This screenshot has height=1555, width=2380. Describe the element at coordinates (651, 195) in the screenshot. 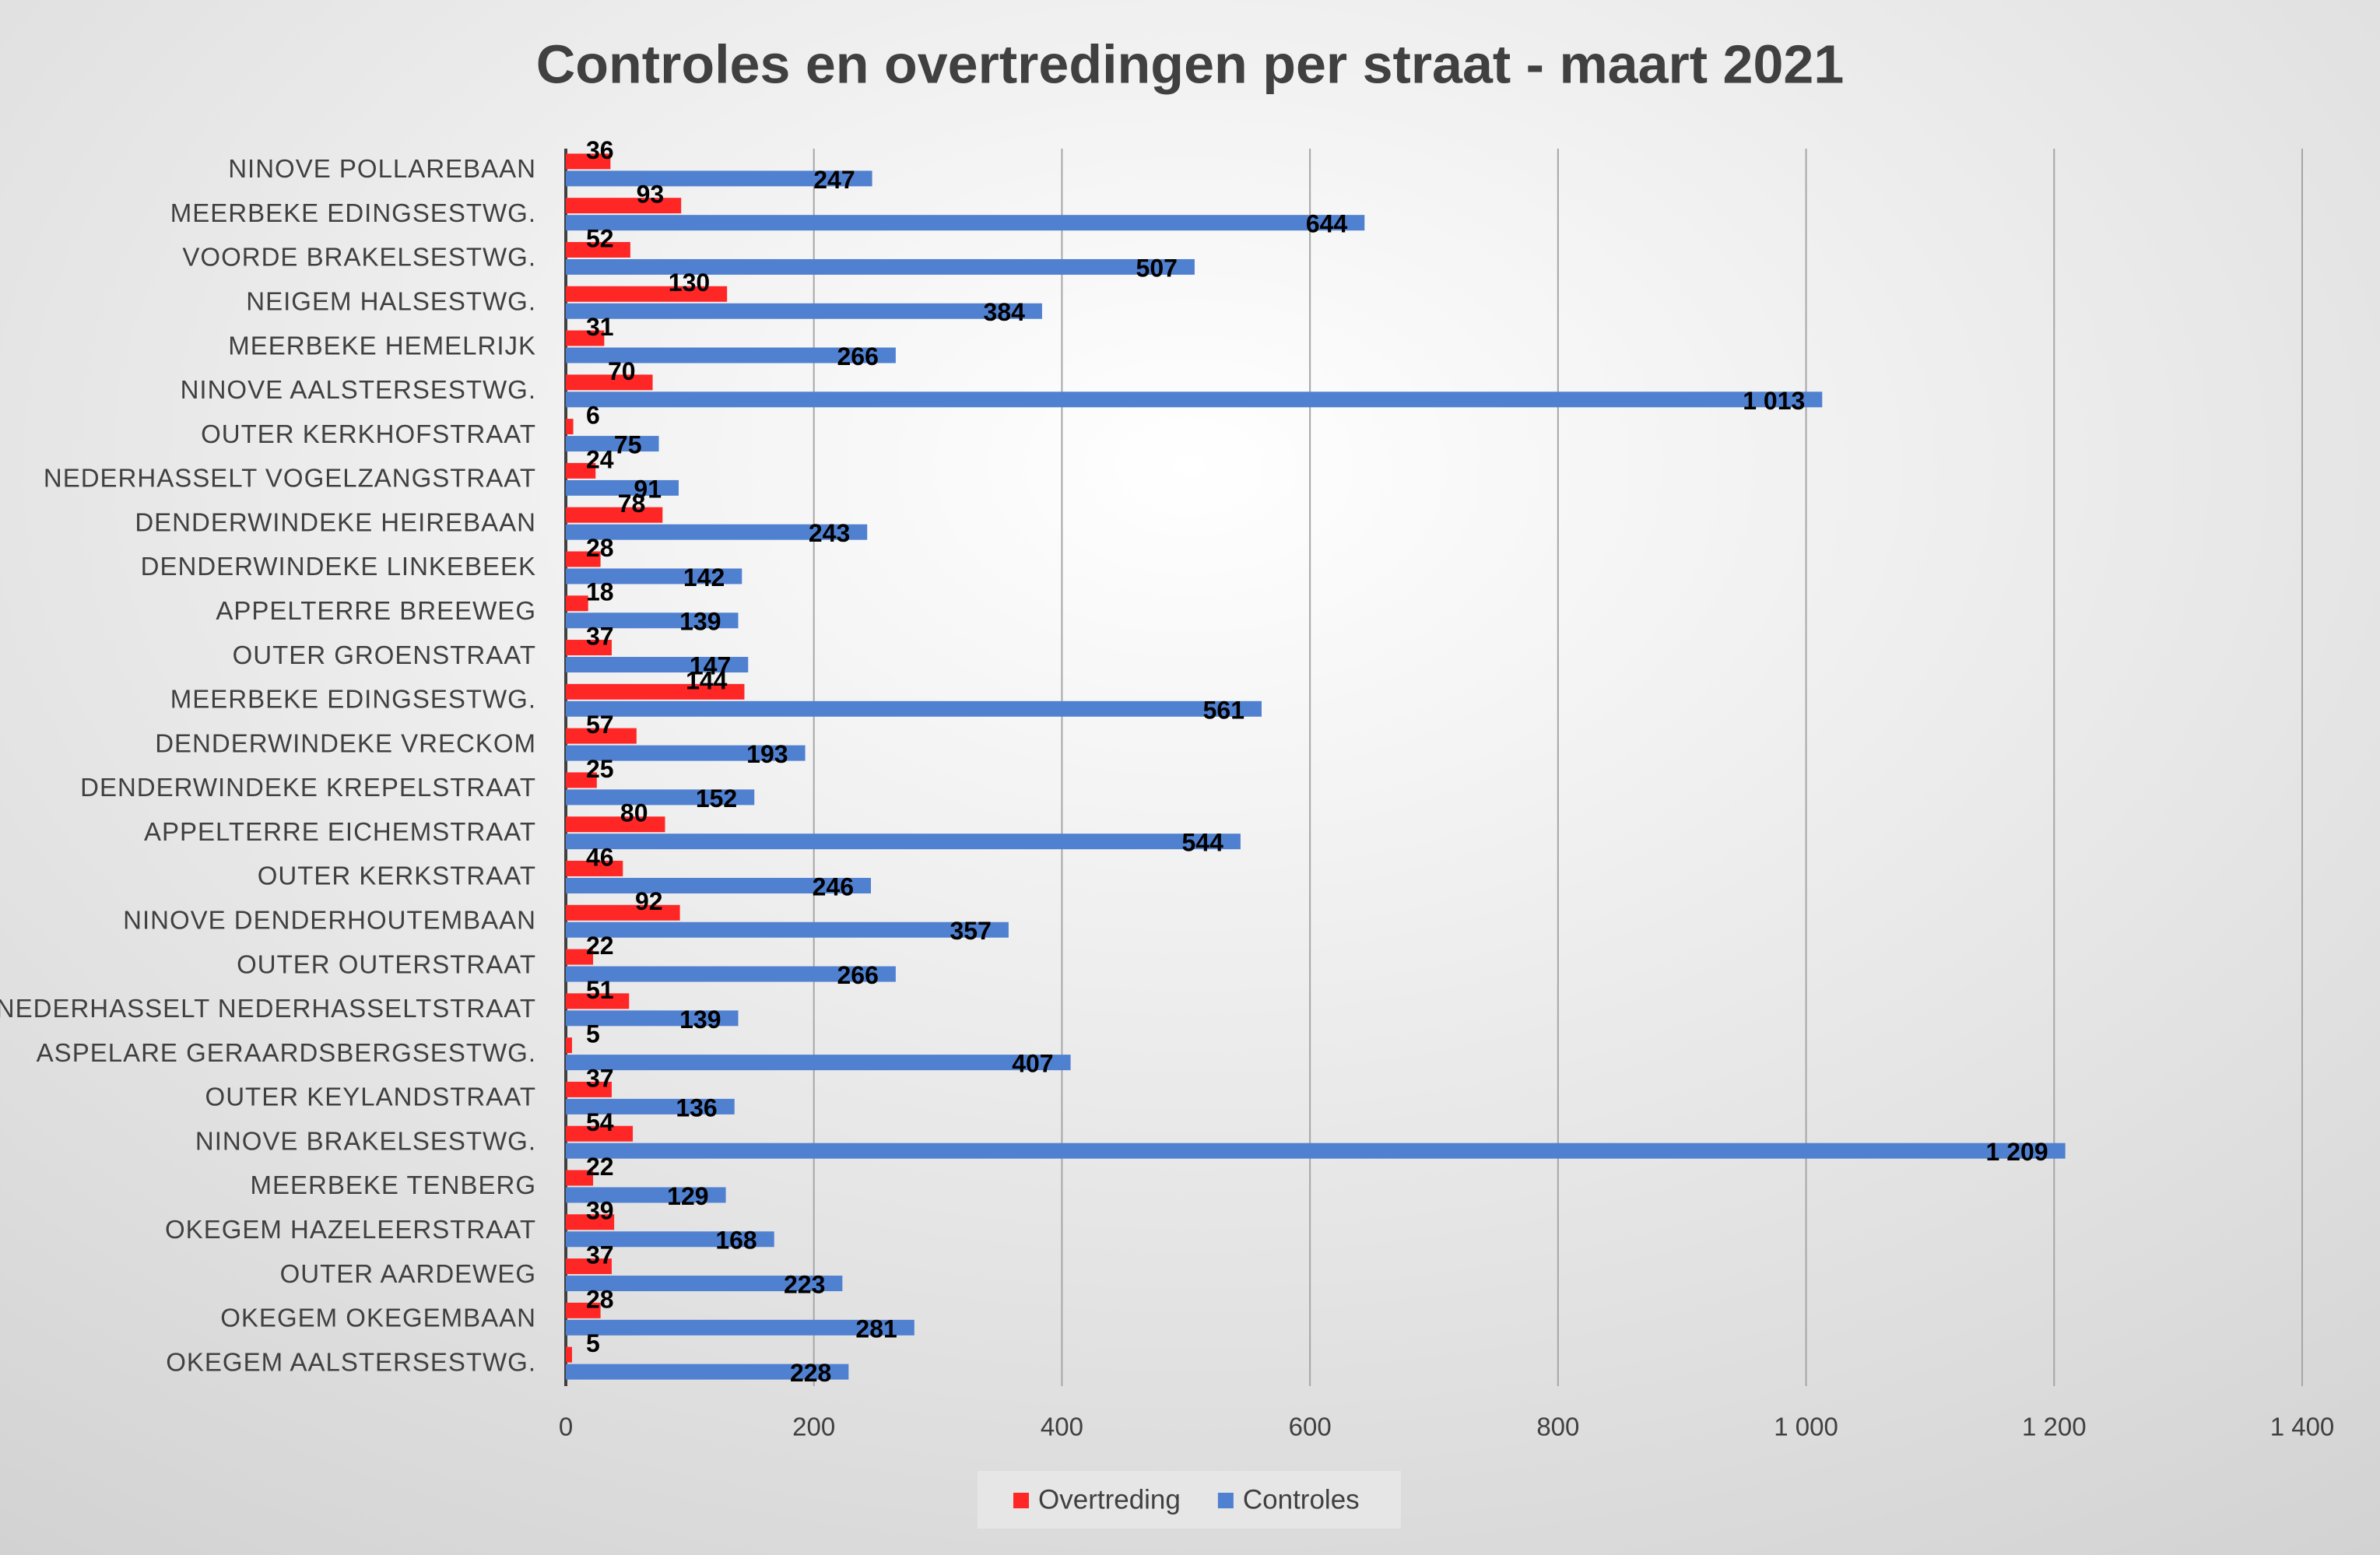

I see `data-label: 93` at that location.